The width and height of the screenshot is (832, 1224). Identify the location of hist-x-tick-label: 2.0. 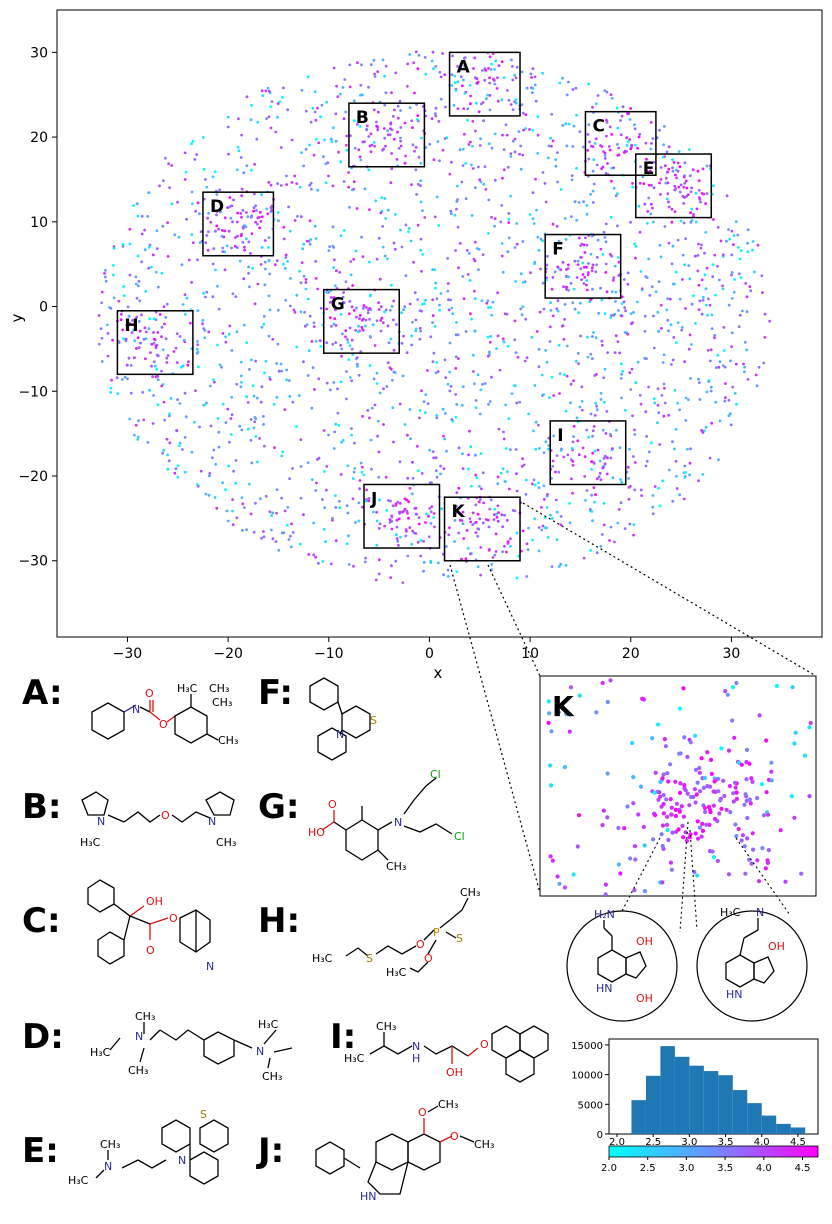
(617, 1142).